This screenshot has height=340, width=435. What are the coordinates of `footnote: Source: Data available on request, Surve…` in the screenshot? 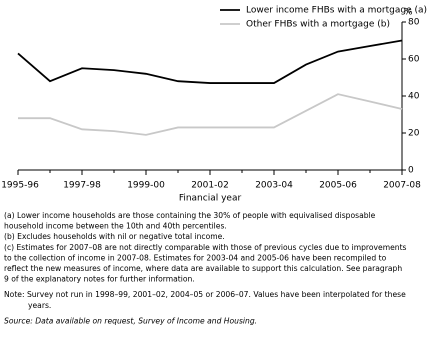 It's located at (130, 320).